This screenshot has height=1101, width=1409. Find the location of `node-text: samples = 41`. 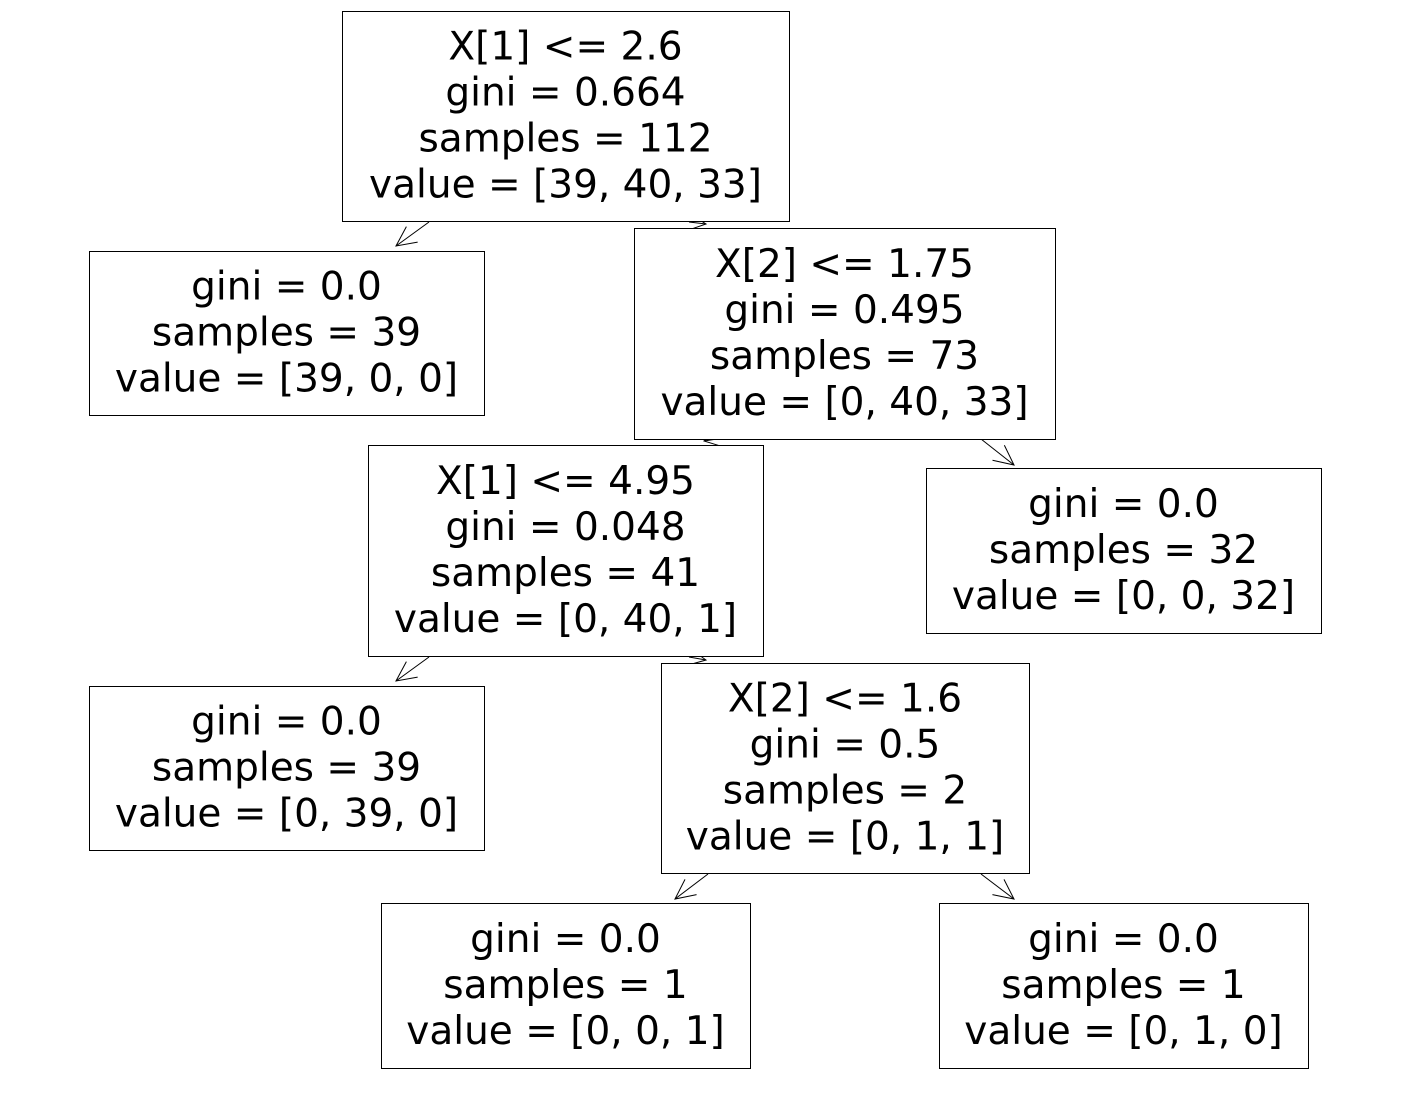

node-text: samples = 41 is located at coordinates (565, 573).